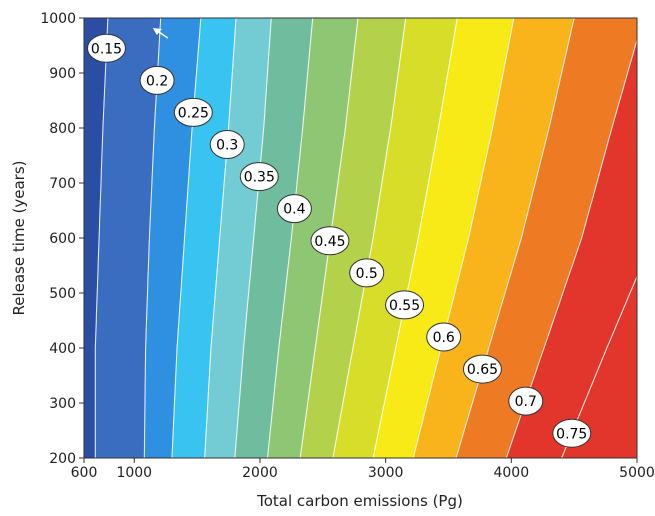  I want to click on contour-line-0.55, so click(415, 238).